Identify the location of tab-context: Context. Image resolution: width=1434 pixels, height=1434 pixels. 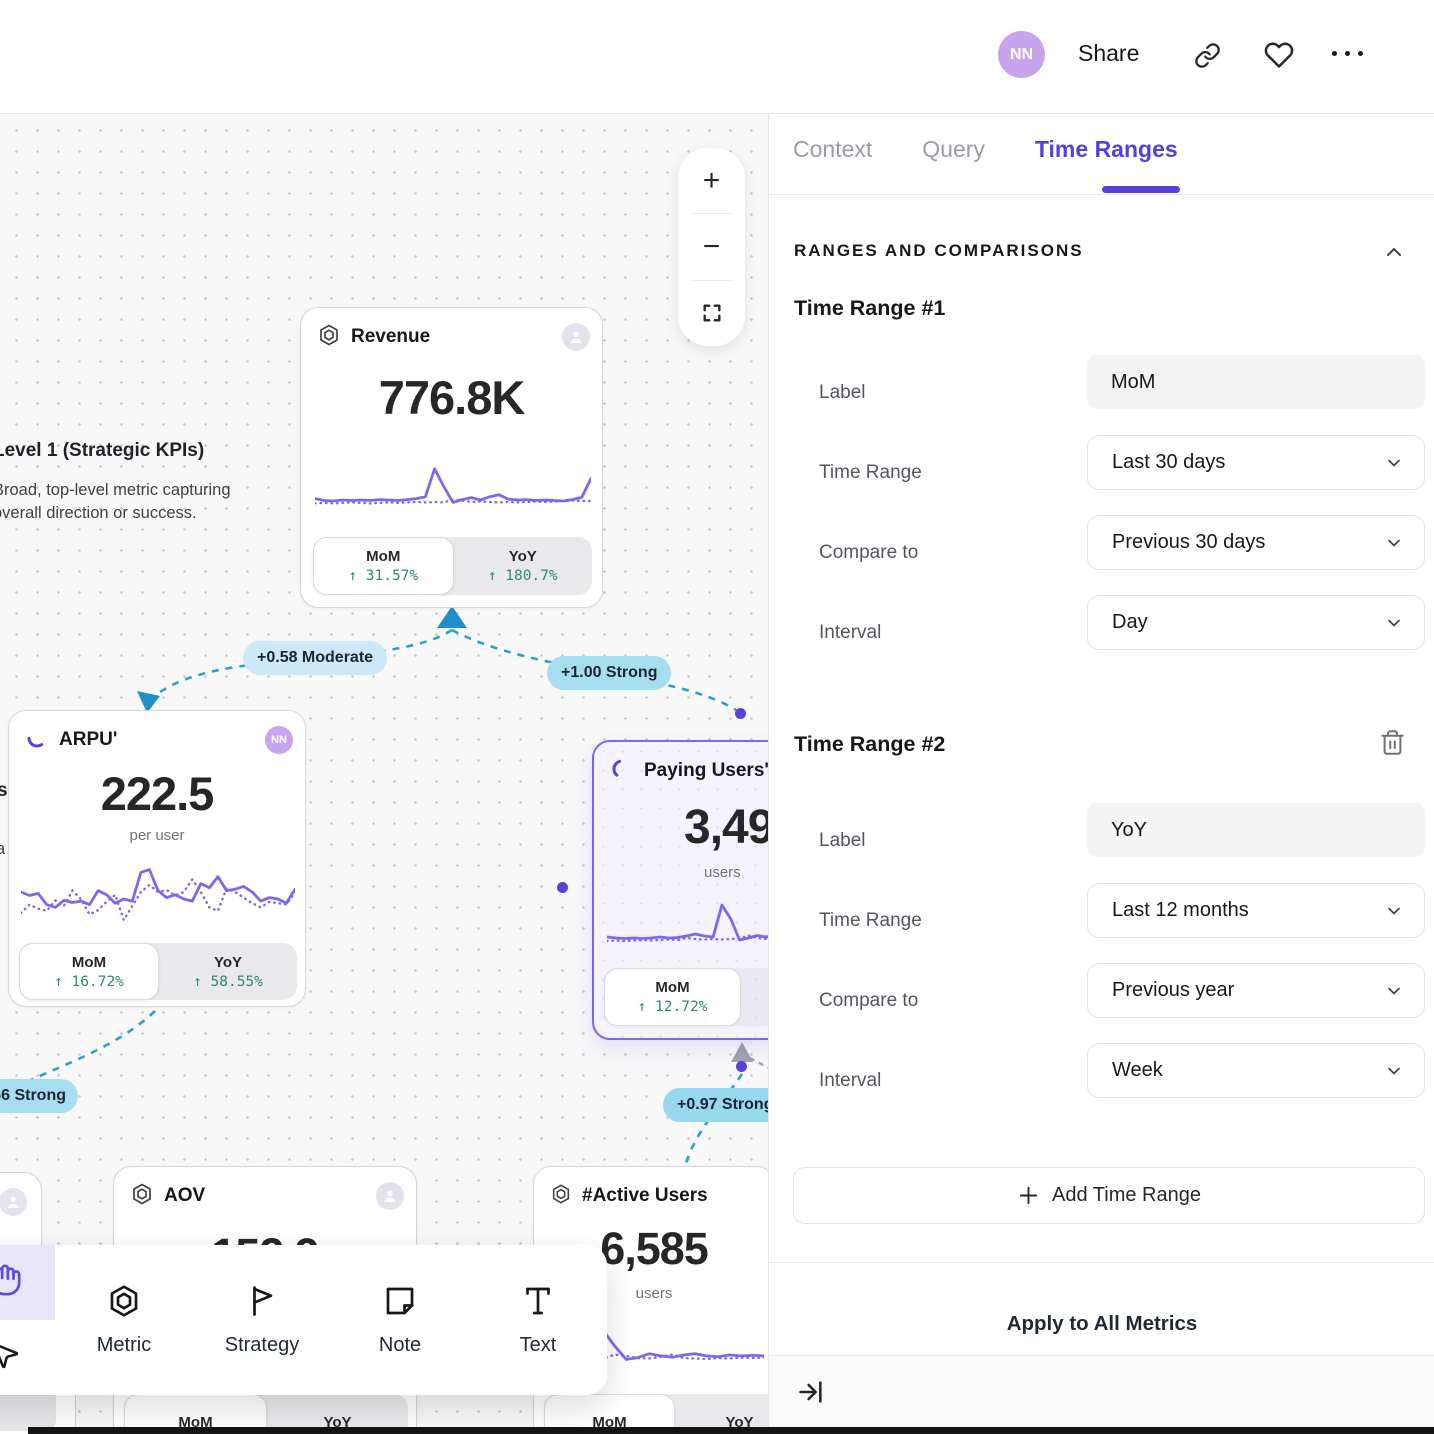
(833, 149).